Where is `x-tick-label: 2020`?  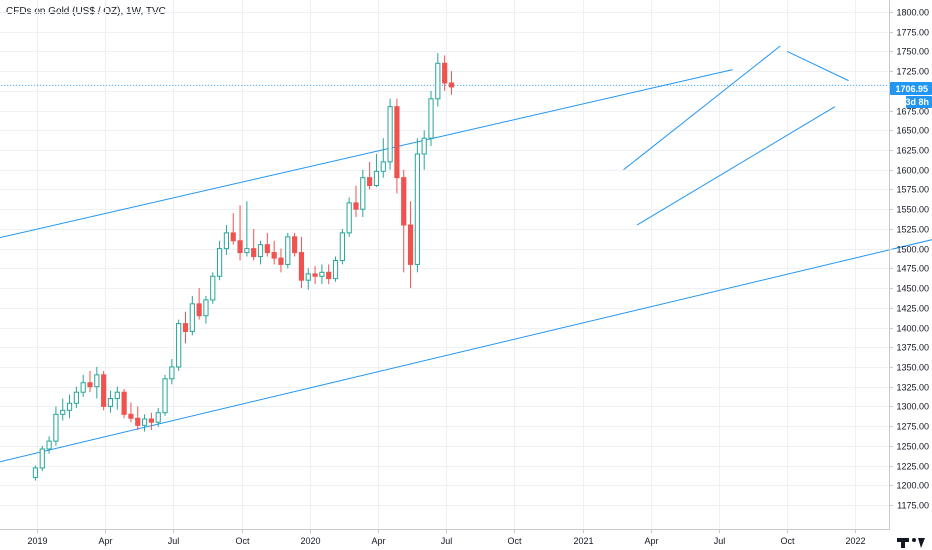
x-tick-label: 2020 is located at coordinates (310, 541).